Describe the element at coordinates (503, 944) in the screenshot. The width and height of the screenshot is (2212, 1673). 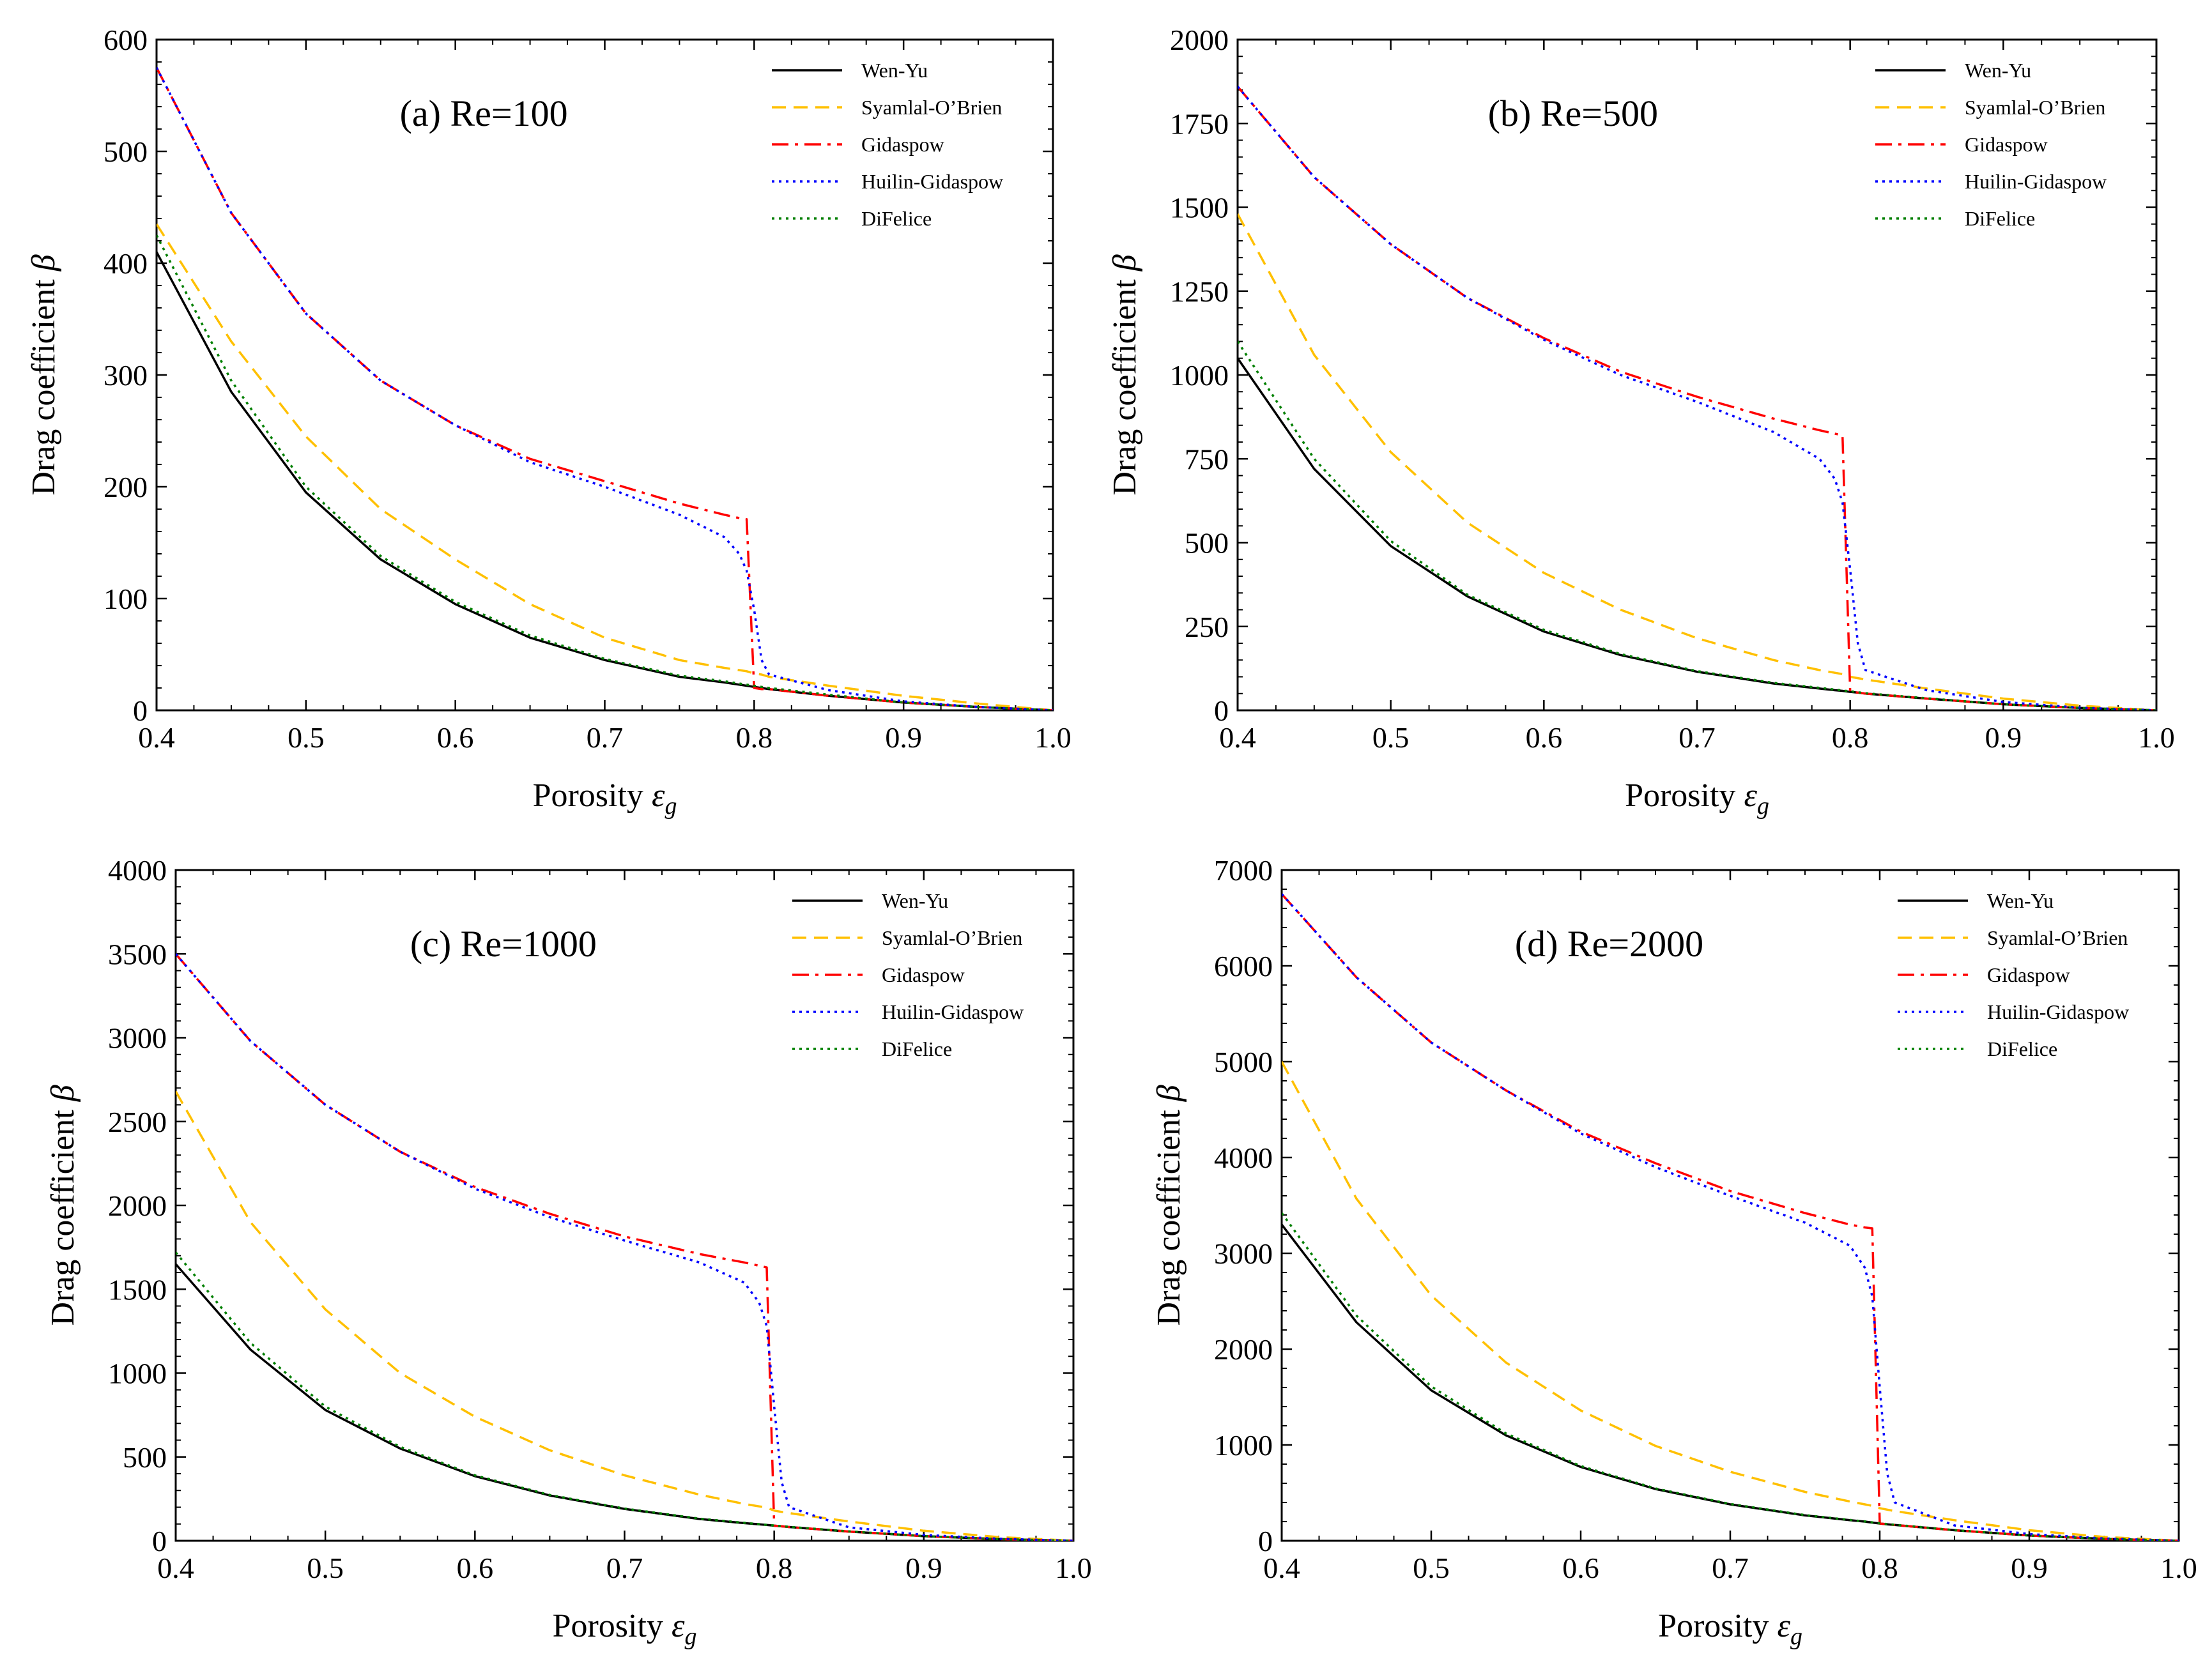
I see `panel-title: (c) Re=1000` at that location.